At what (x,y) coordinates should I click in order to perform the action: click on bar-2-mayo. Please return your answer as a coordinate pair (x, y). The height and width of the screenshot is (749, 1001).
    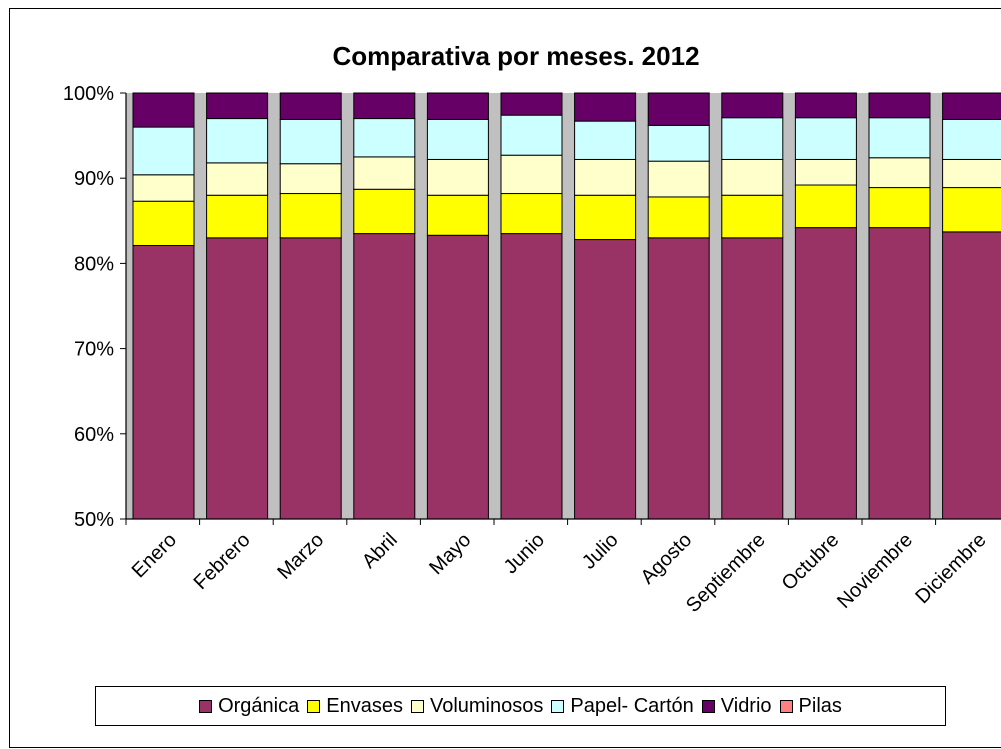
    Looking at the image, I should click on (457, 177).